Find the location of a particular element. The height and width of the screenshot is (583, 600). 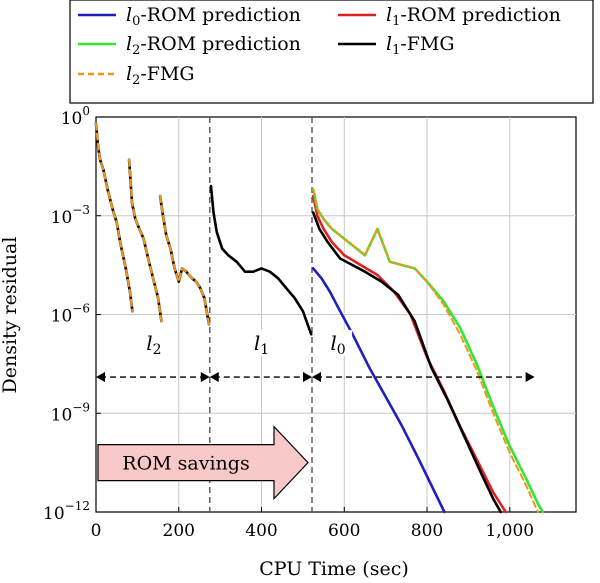

x-axis-label: CPU Time (sec) is located at coordinates (334, 569).